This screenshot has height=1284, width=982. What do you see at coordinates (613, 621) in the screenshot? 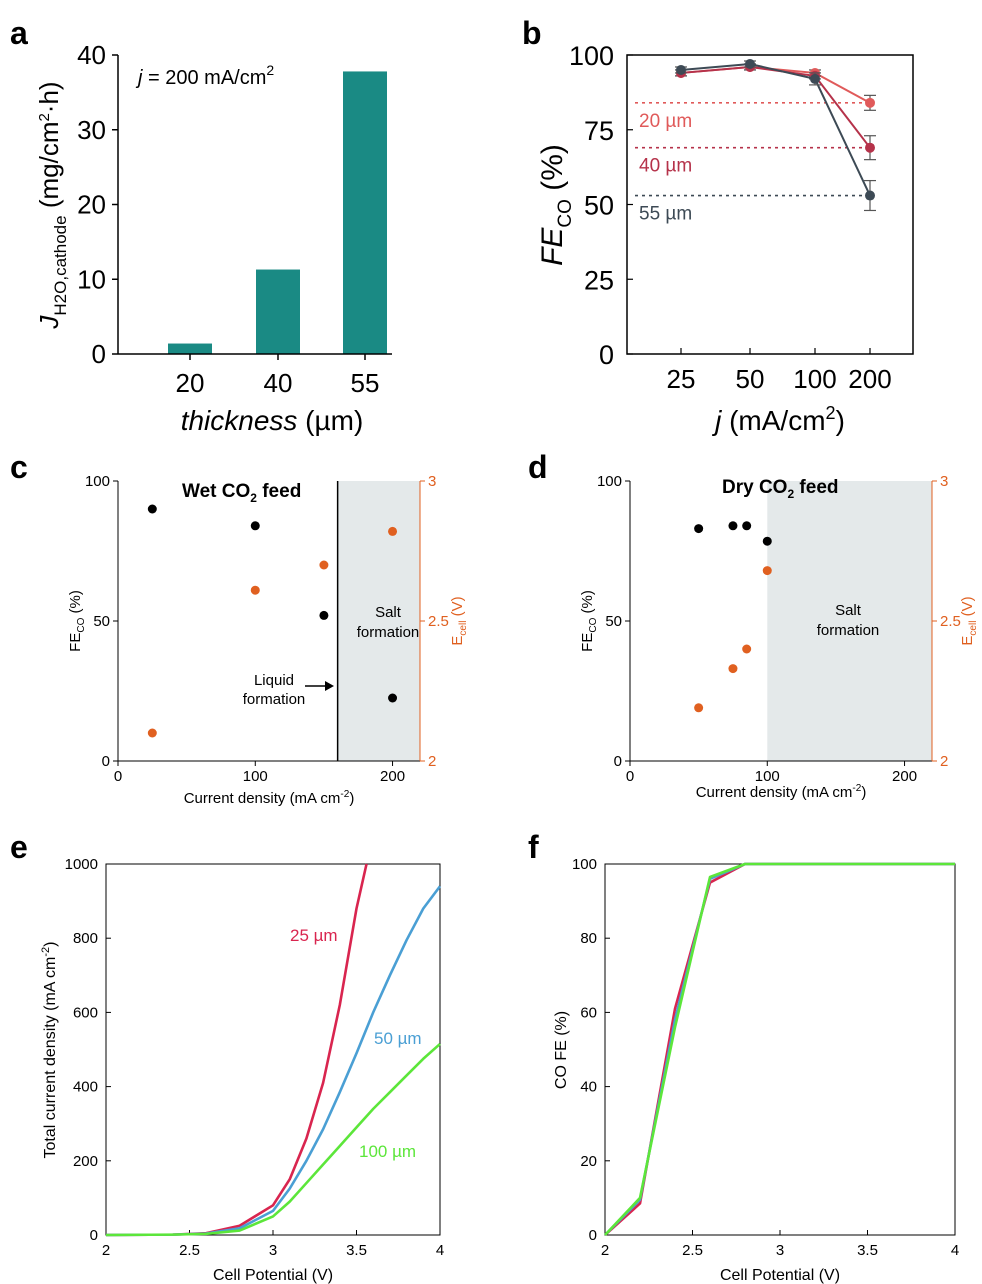
I see `panel-d-y-tick-label-left: 50` at bounding box center [613, 621].